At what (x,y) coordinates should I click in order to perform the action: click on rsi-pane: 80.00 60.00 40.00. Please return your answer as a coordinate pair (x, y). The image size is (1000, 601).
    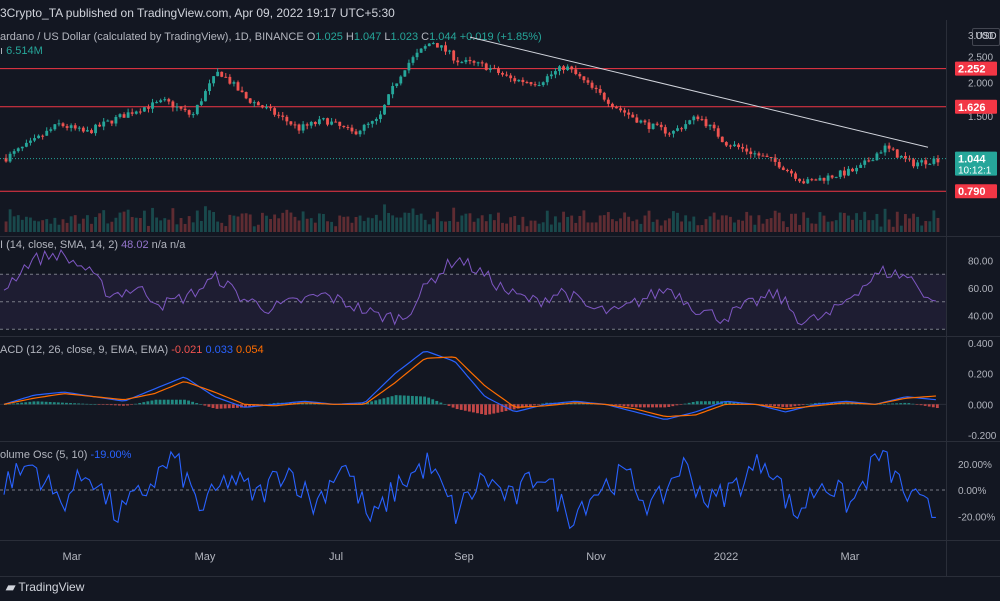
    Looking at the image, I should click on (496, 289).